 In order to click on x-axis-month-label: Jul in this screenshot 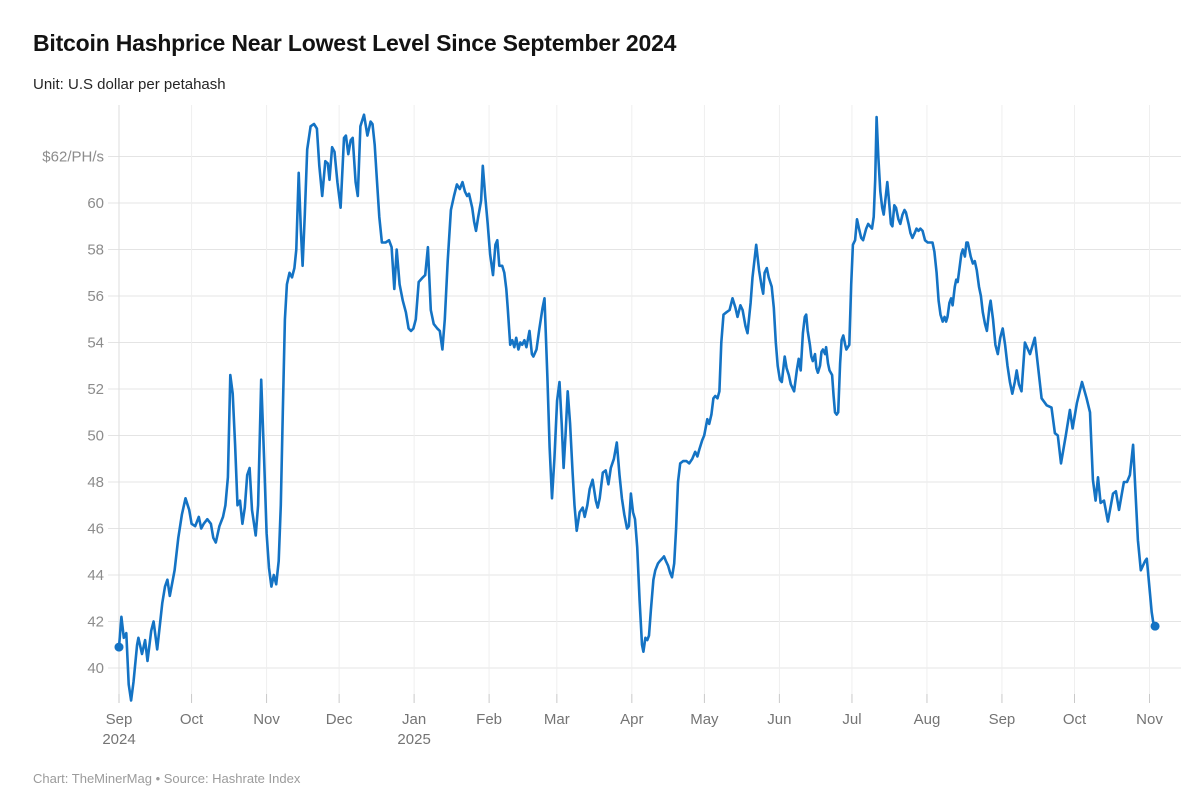, I will do `click(851, 719)`.